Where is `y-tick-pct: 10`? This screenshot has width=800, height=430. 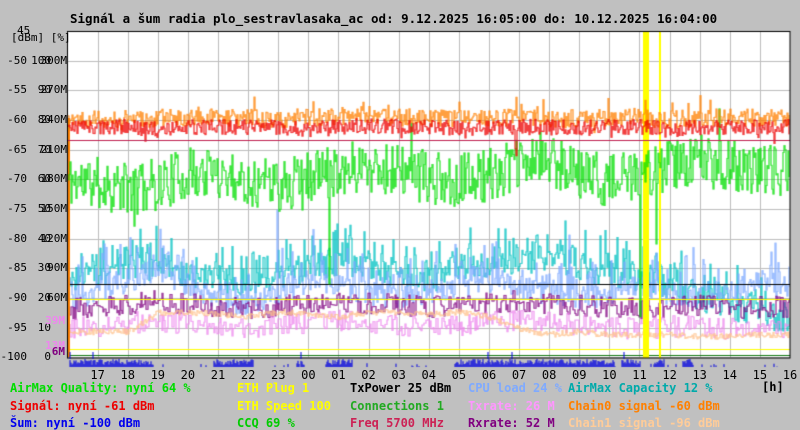 y-tick-pct: 10 is located at coordinates (44, 327).